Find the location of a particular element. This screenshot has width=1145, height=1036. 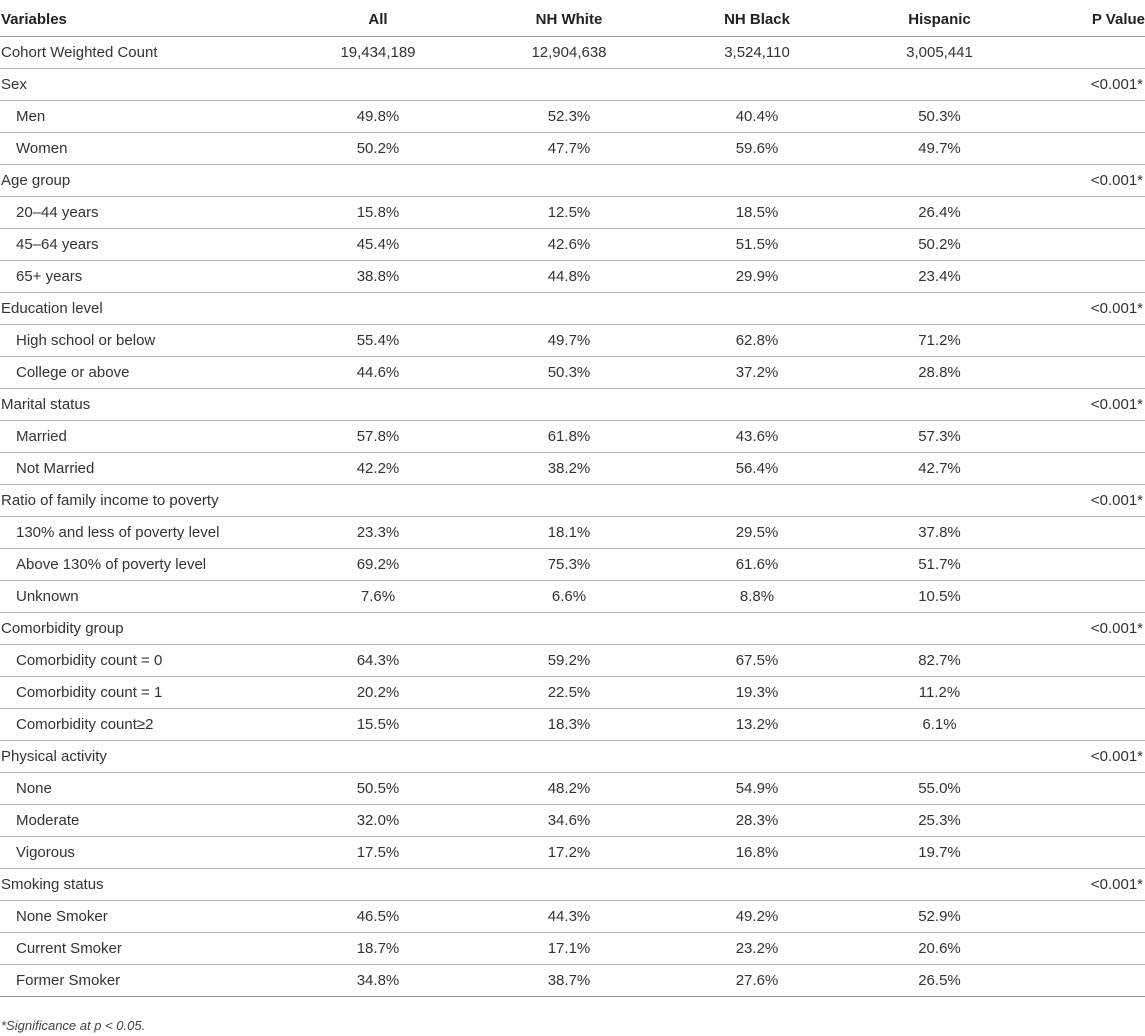

hispanic-cell: 52.9% is located at coordinates (939, 916).